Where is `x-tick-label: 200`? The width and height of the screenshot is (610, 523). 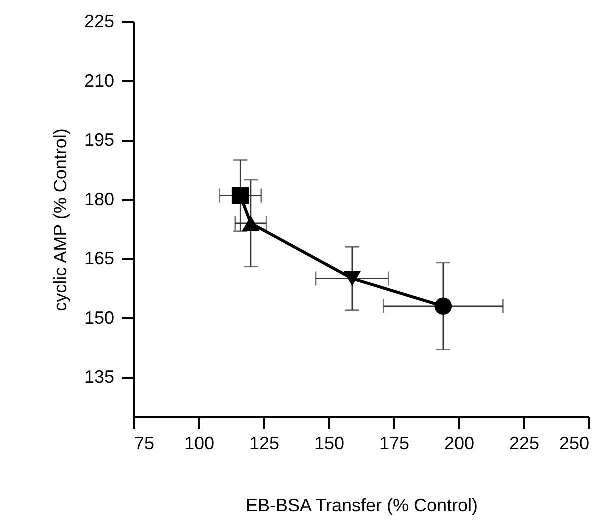 x-tick-label: 200 is located at coordinates (459, 444).